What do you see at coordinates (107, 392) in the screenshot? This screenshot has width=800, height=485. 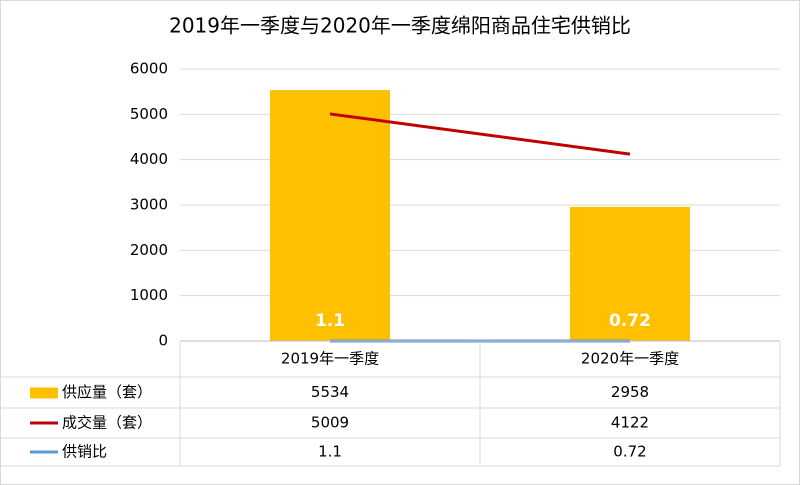 I see `legend-label: 供应量（套）` at bounding box center [107, 392].